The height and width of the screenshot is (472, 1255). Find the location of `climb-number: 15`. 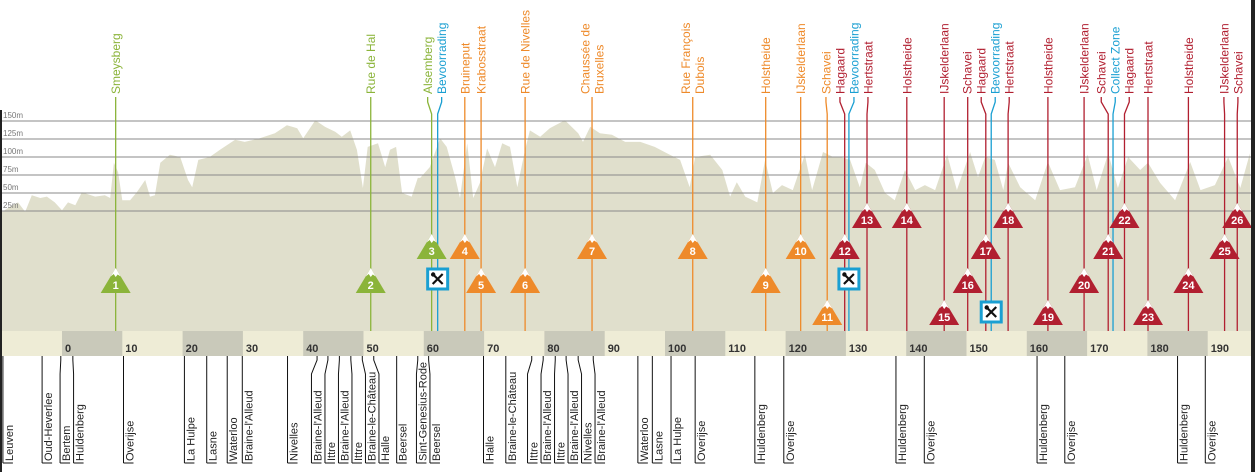

climb-number: 15 is located at coordinates (944, 318).